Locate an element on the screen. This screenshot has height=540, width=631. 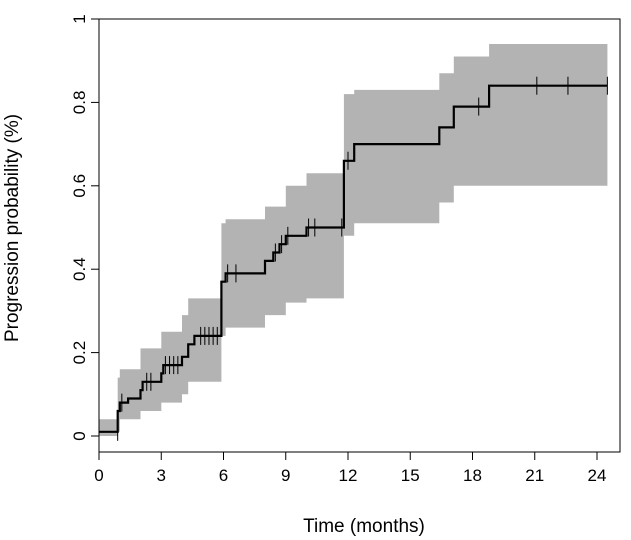
x-tick-label: 24 is located at coordinates (597, 475).